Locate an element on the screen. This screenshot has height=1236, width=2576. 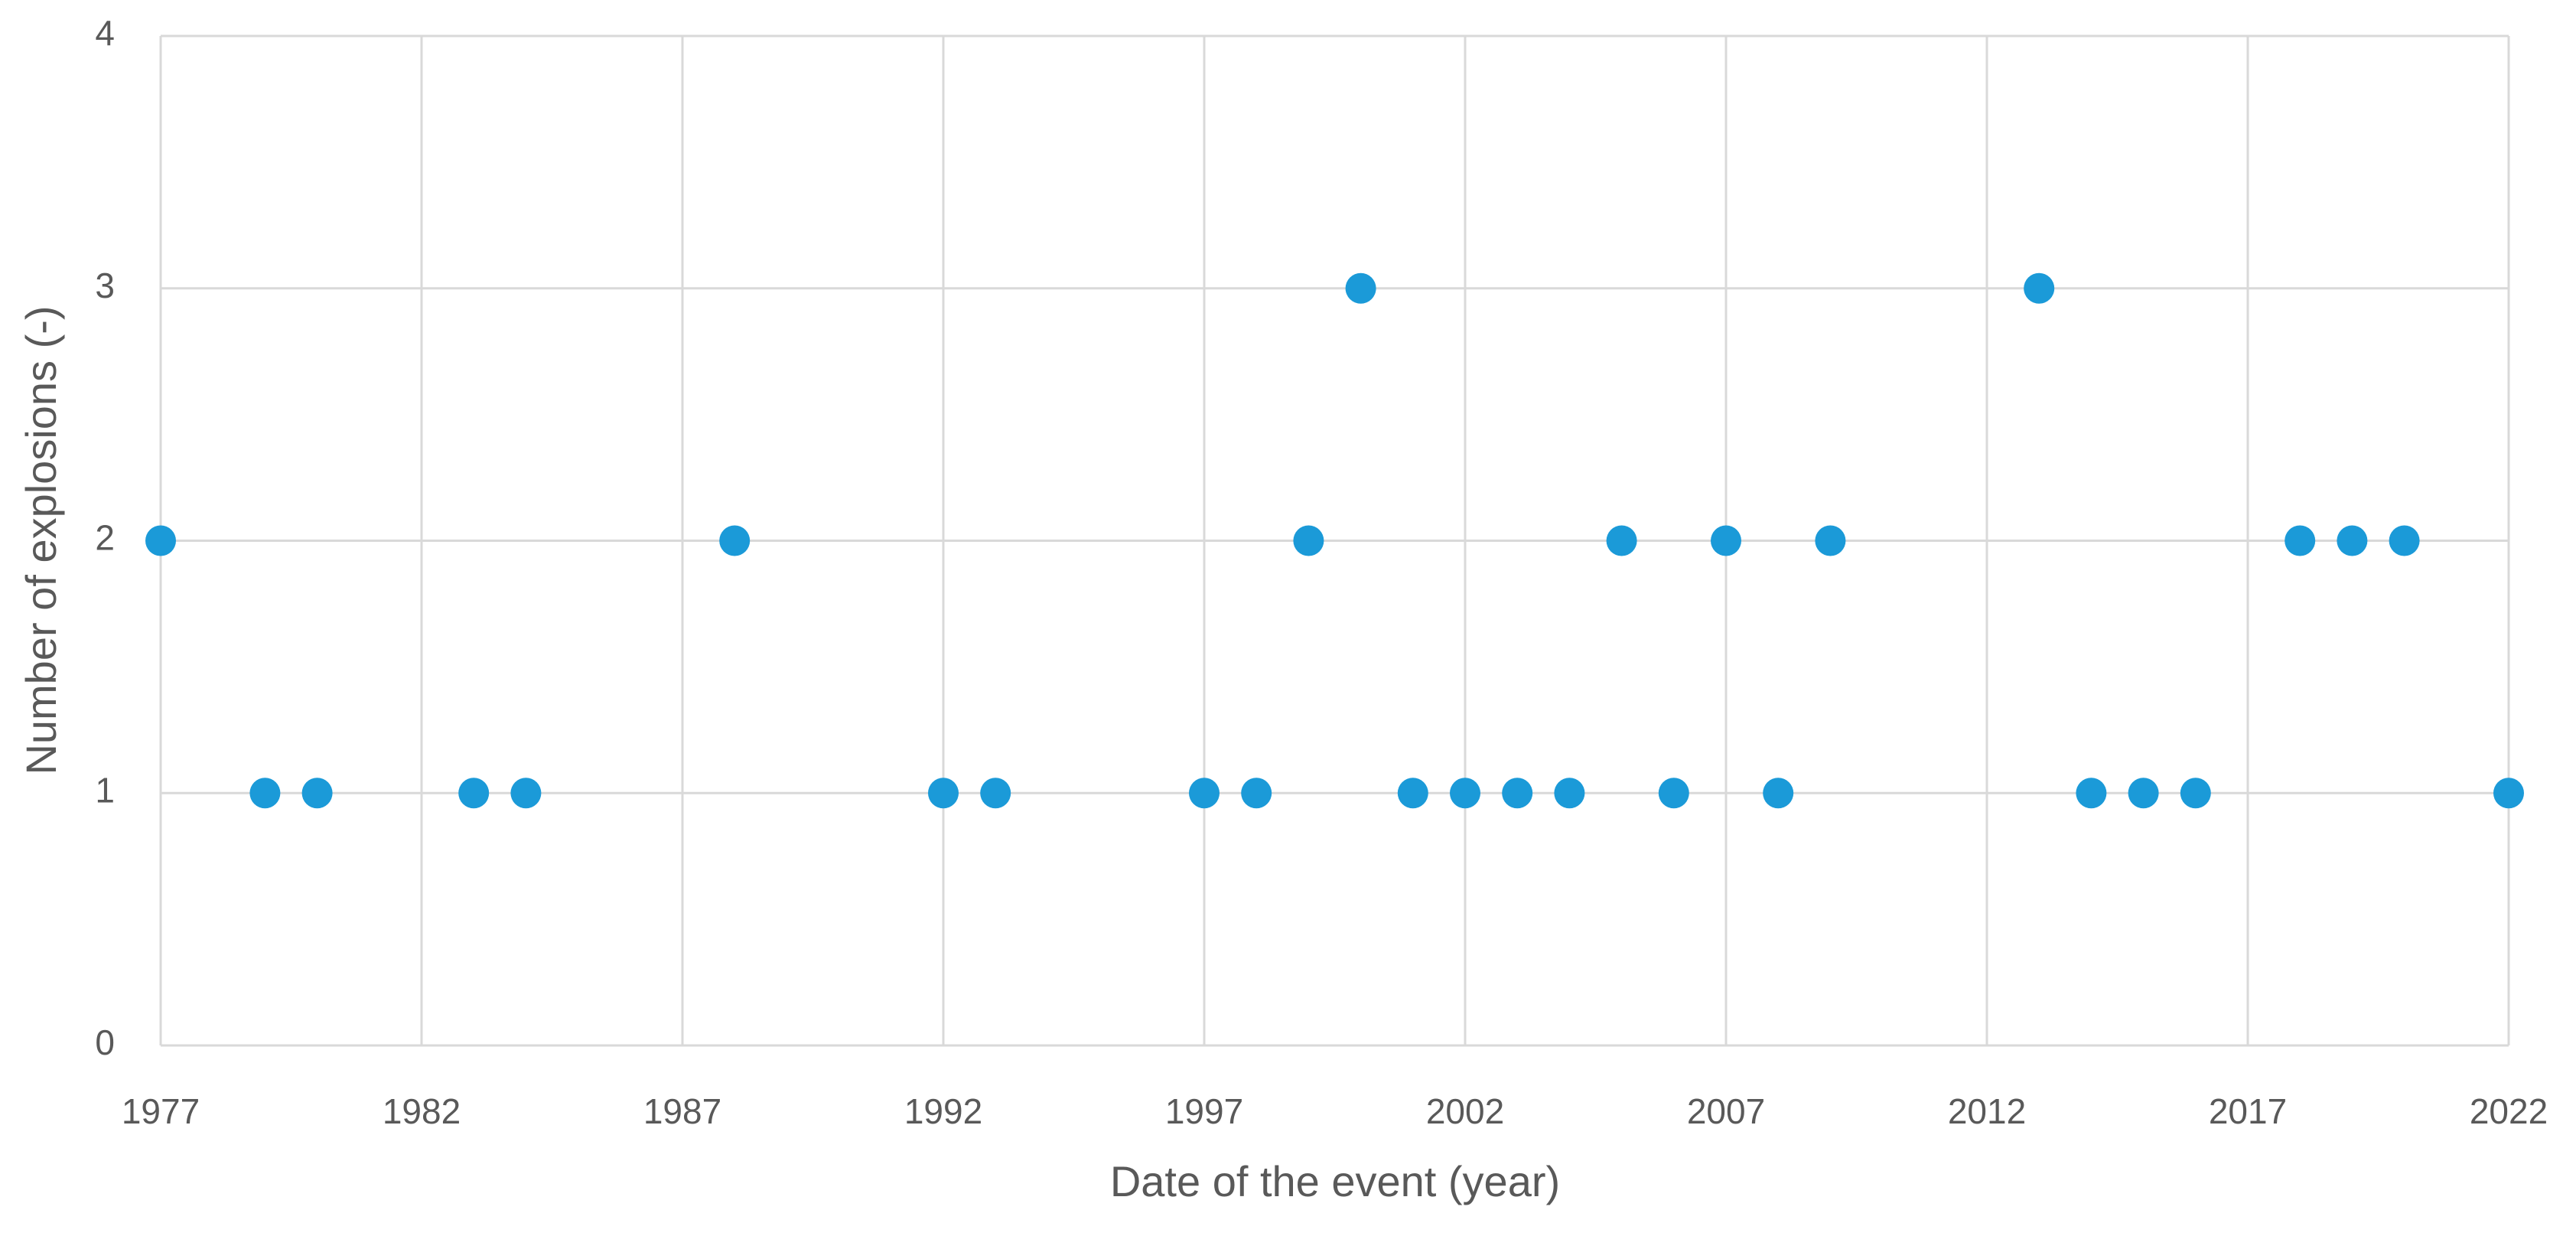
x-tick-label: 1982 is located at coordinates (422, 1111).